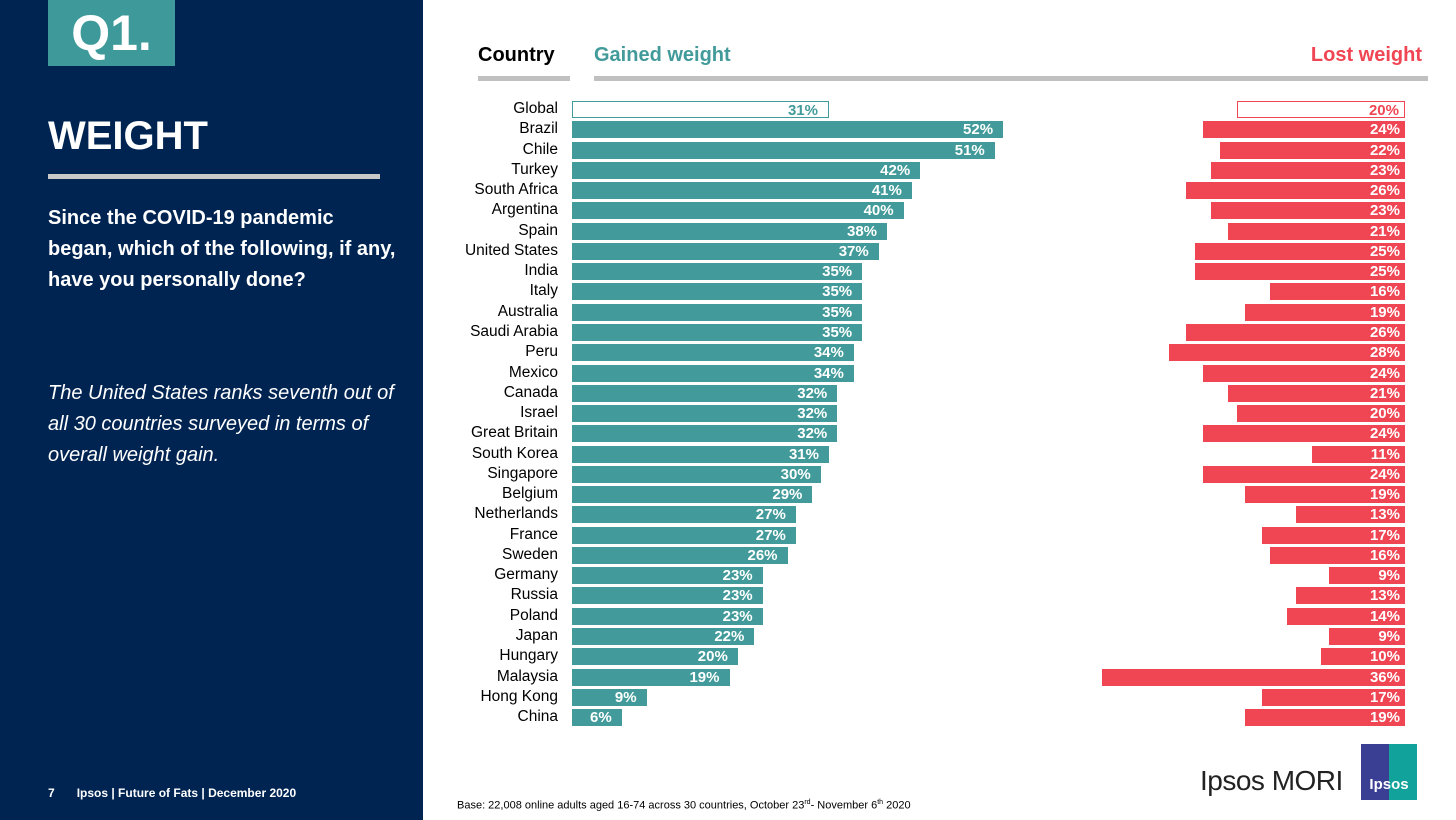  I want to click on lost-bar: 36%, so click(1253, 677).